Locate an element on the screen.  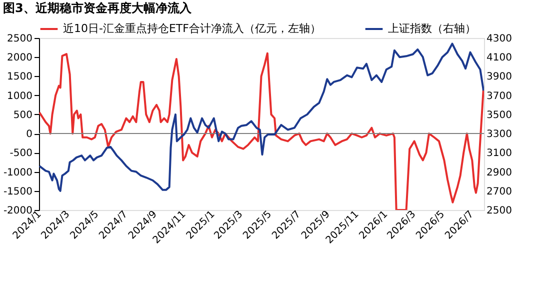
y-tick-label: -500 is located at coordinates (21, 154).